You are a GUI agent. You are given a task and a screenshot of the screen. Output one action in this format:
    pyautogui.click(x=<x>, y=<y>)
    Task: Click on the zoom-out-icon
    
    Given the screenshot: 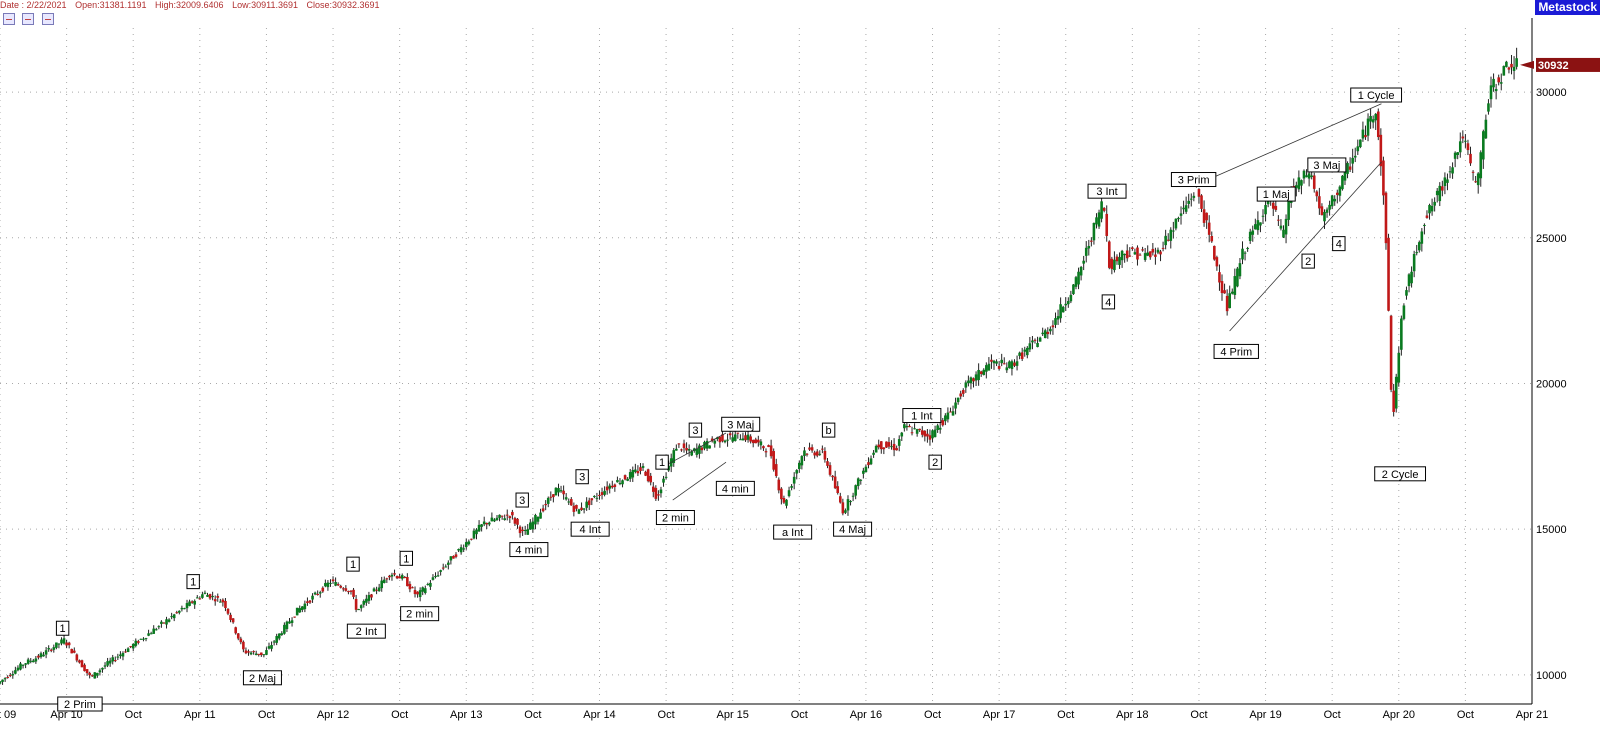 What is the action you would take?
    pyautogui.click(x=28, y=19)
    